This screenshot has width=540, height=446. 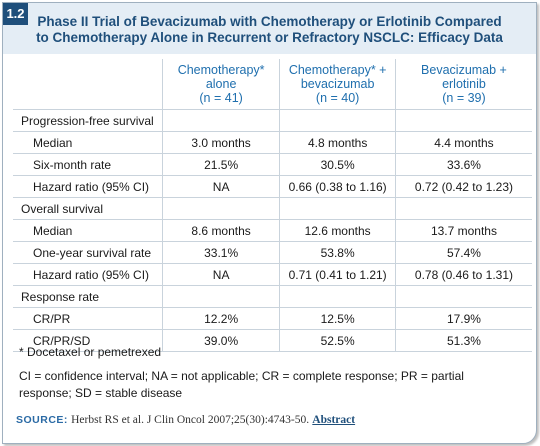 What do you see at coordinates (221, 230) in the screenshot?
I see `table-cell: 8.6 months` at bounding box center [221, 230].